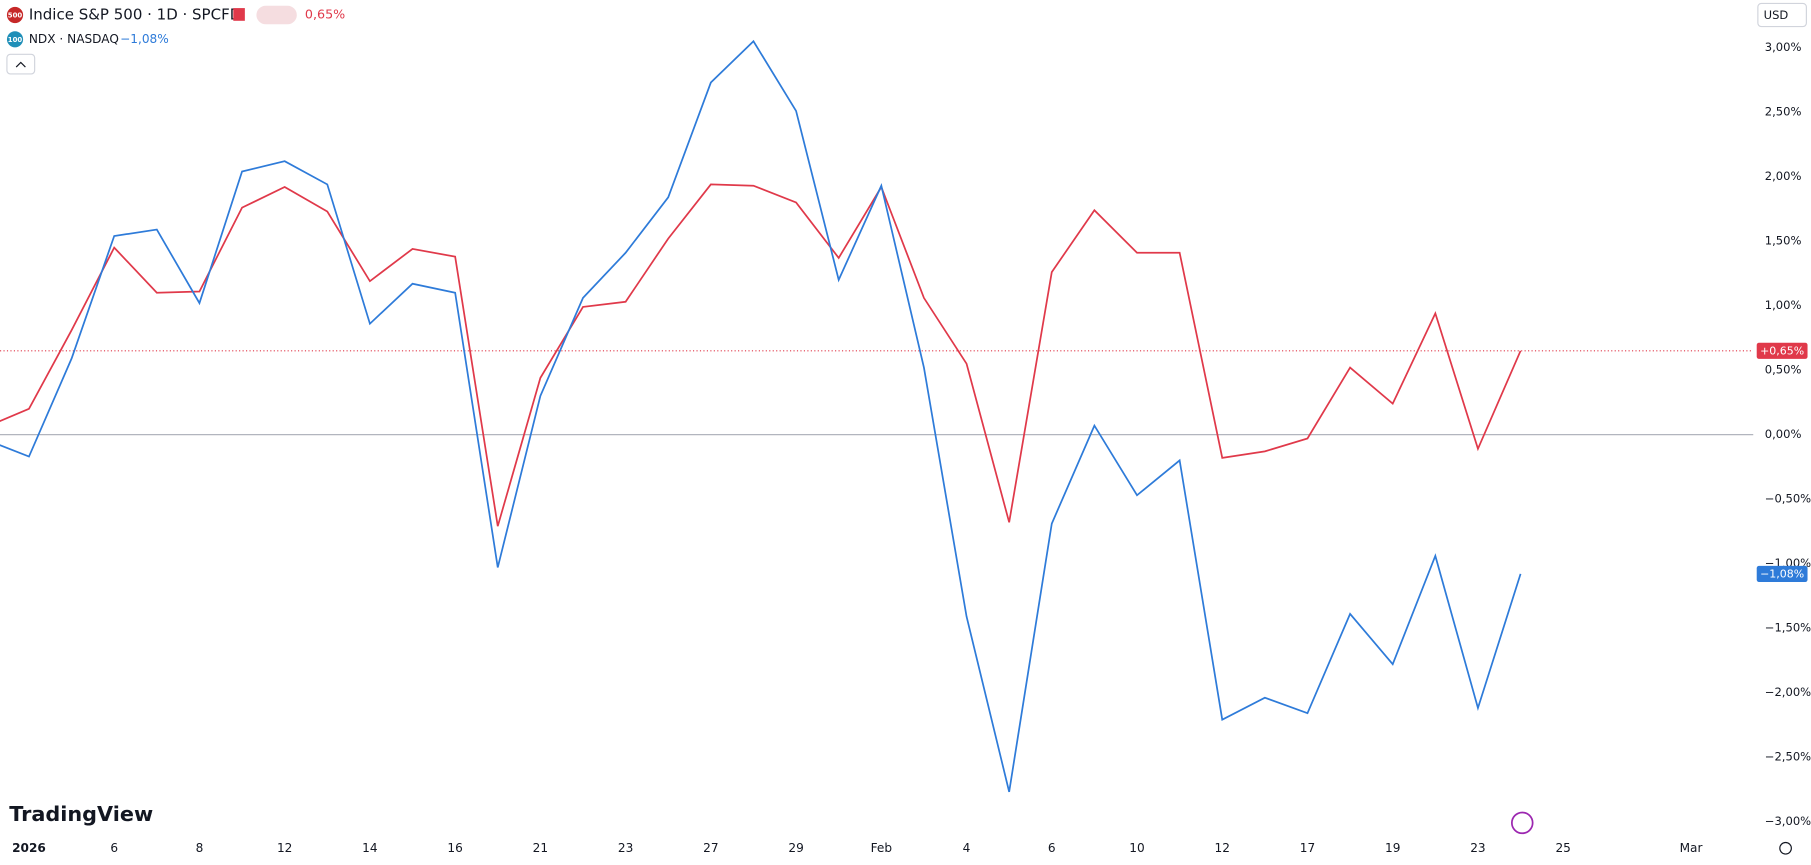  What do you see at coordinates (1783, 434) in the screenshot?
I see `y-tick-label: 0,00%` at bounding box center [1783, 434].